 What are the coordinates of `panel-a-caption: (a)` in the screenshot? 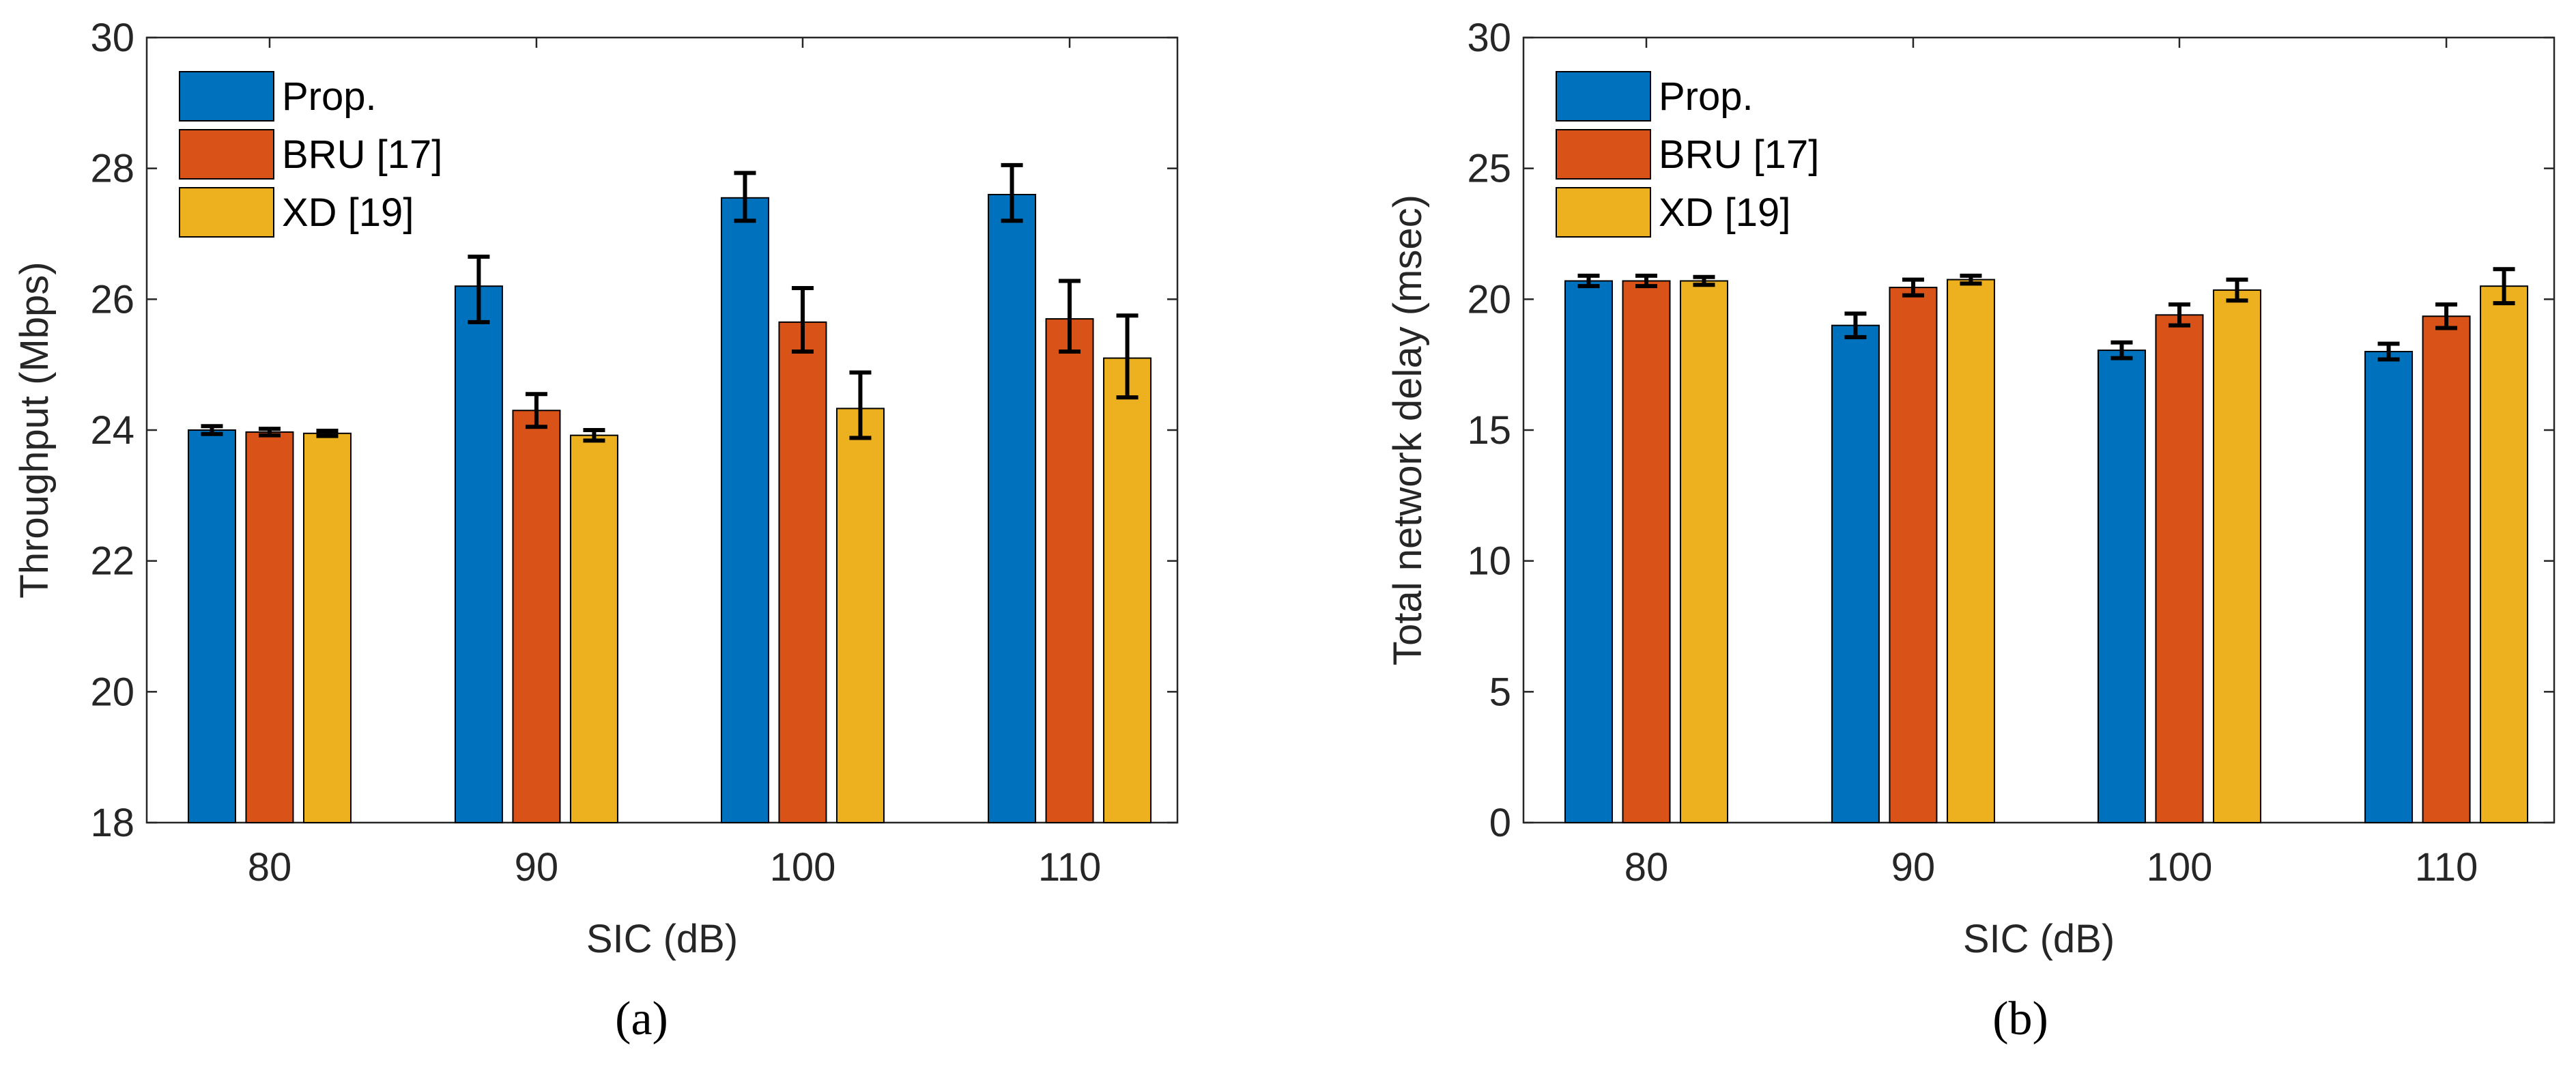 It's located at (641, 1019).